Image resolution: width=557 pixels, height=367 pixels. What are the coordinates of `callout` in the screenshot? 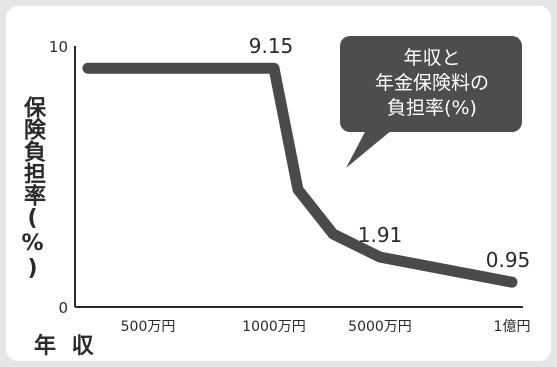 It's located at (431, 102).